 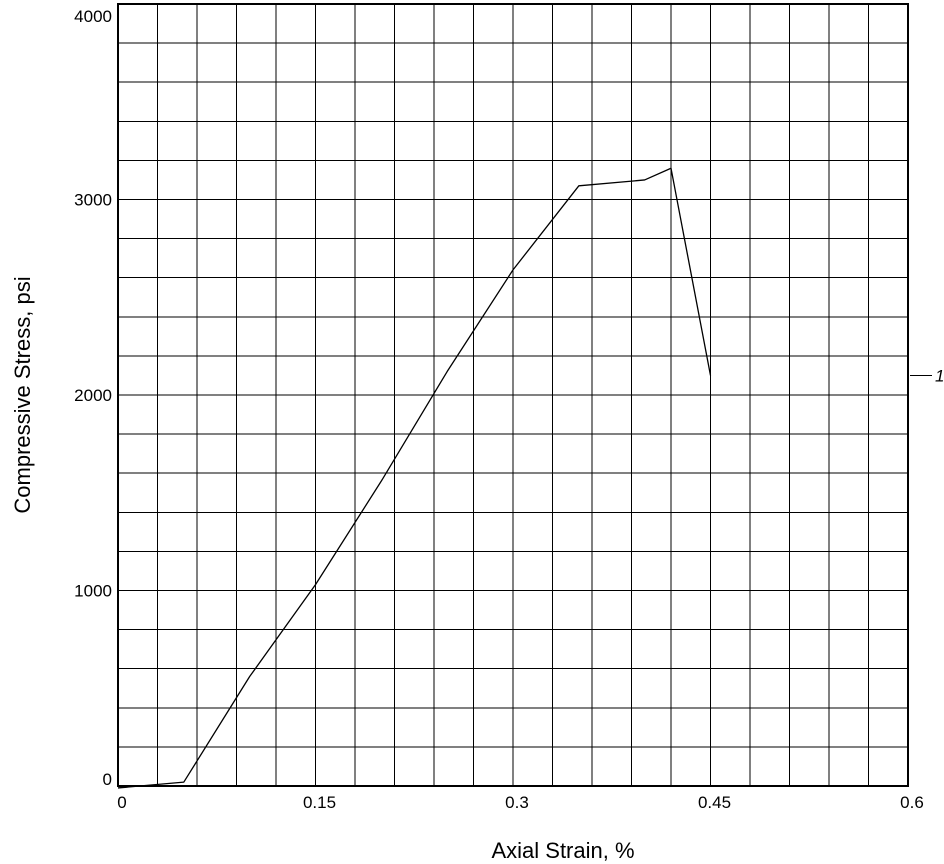 I want to click on x-axis-title: Axial Strain, %, so click(x=562, y=850).